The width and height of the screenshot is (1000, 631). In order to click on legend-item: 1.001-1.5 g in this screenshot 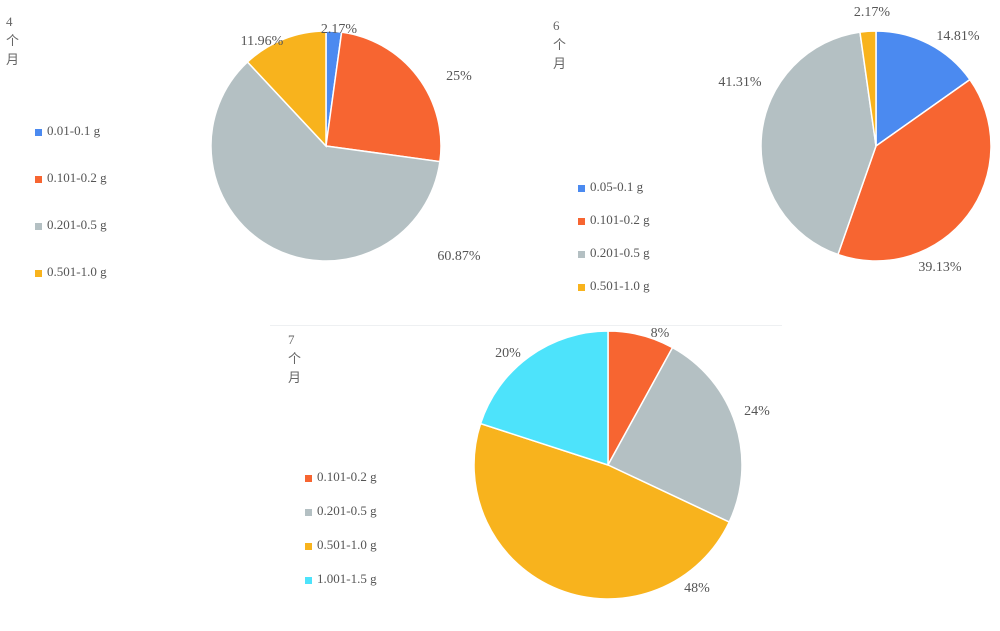, I will do `click(341, 579)`.